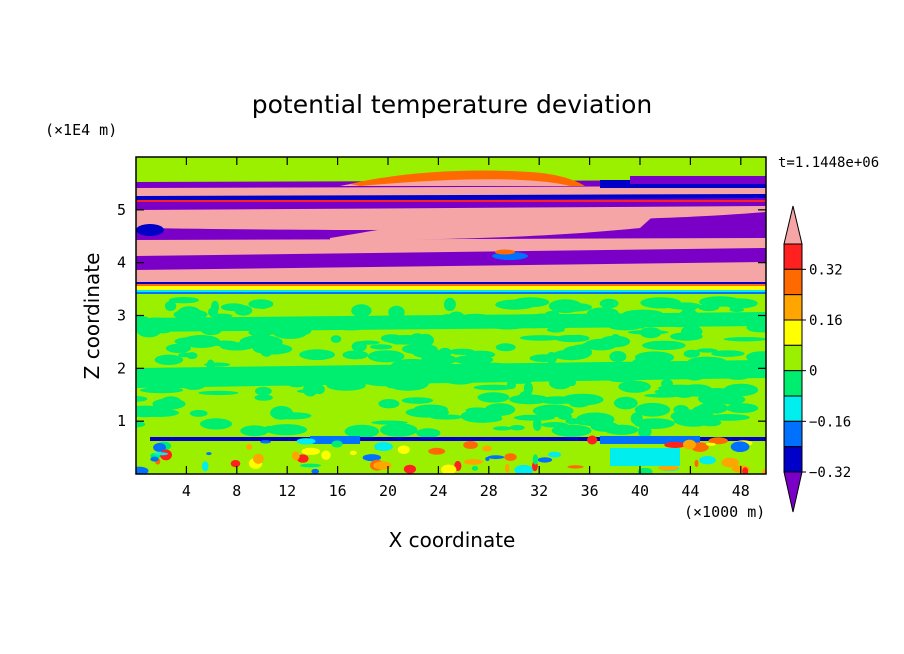 Image resolution: width=904 pixels, height=654 pixels. What do you see at coordinates (495, 224) in the screenshot?
I see `field-band-pink` at bounding box center [495, 224].